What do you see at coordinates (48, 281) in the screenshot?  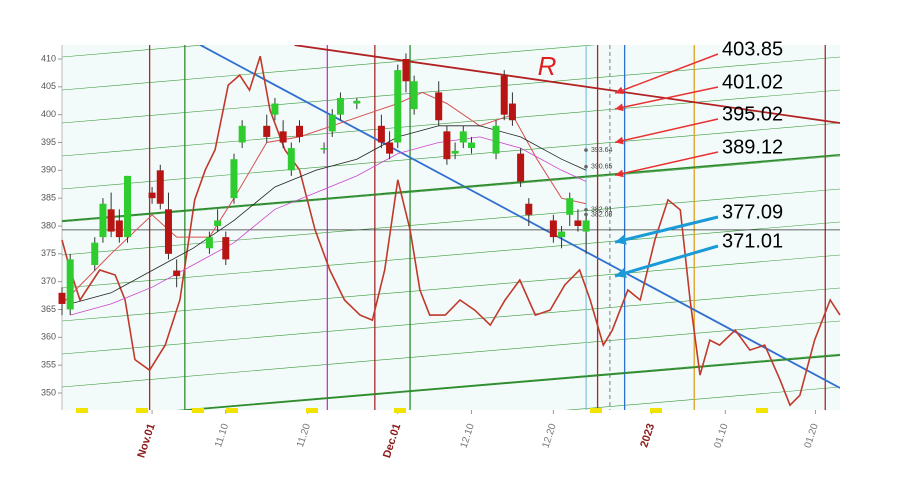 I see `y-tick-label: 370` at bounding box center [48, 281].